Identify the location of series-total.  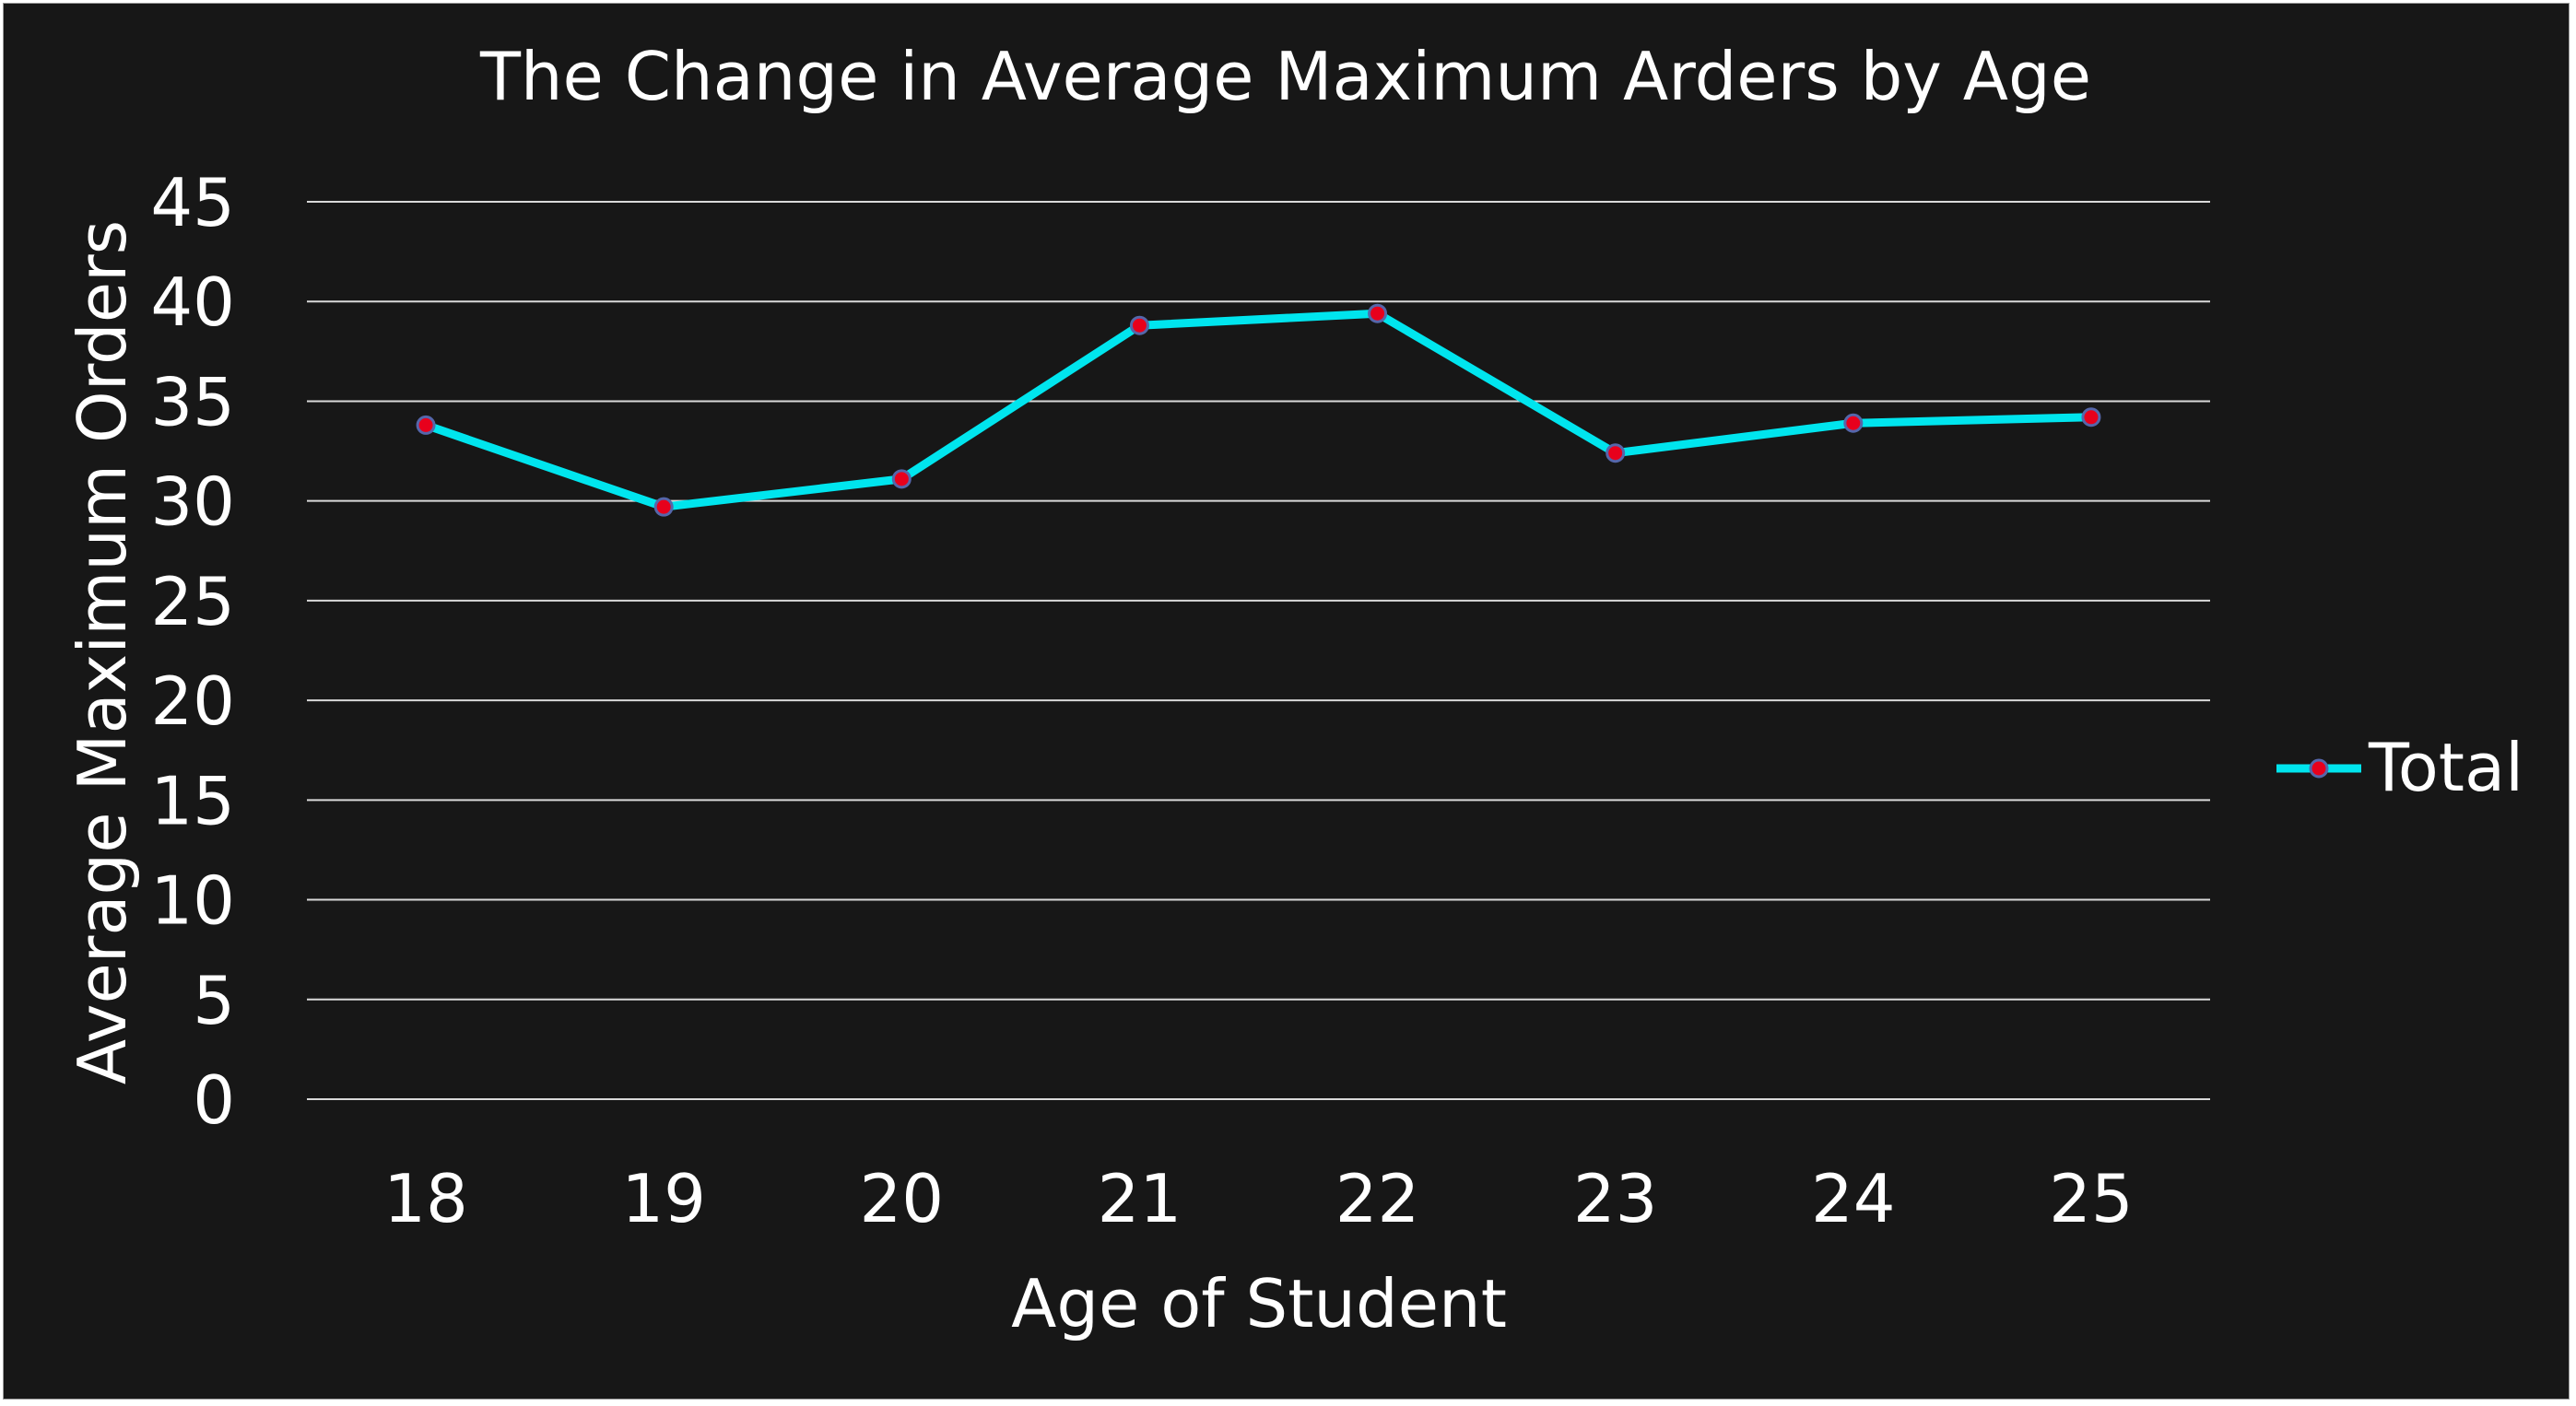
(1258, 410).